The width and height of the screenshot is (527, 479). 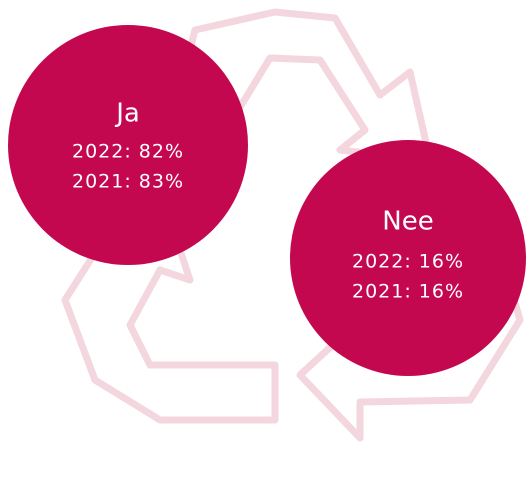 What do you see at coordinates (127, 114) in the screenshot?
I see `circle-label: Ja` at bounding box center [127, 114].